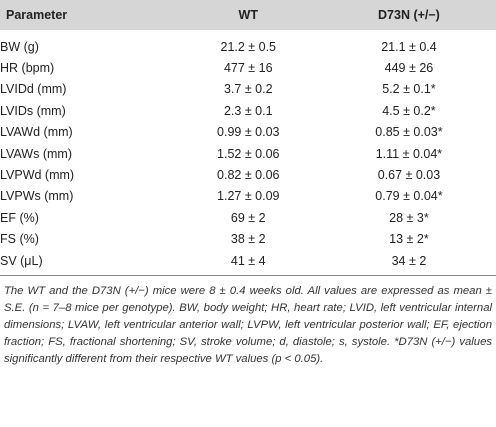 The width and height of the screenshot is (496, 427). Describe the element at coordinates (409, 89) in the screenshot. I see `table-cell: 5.2 ± 0.1*` at that location.